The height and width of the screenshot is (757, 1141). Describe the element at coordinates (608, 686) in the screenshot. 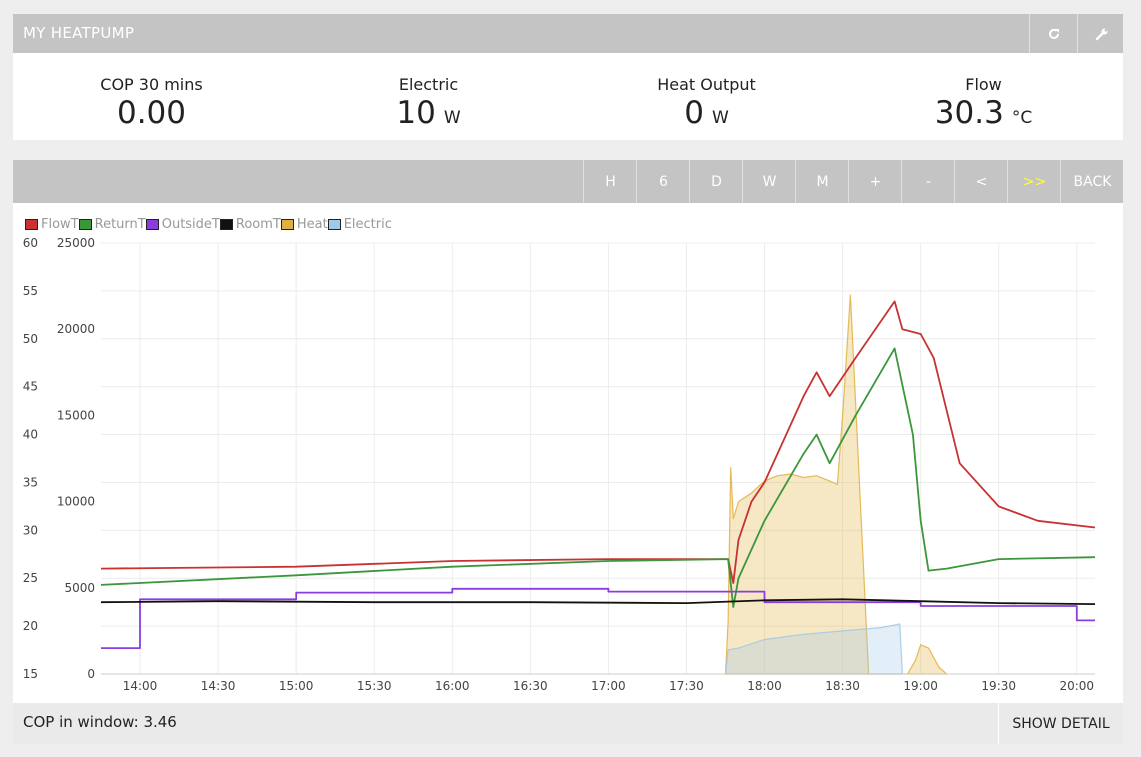

I see `x-tick-label: 17:00` at that location.